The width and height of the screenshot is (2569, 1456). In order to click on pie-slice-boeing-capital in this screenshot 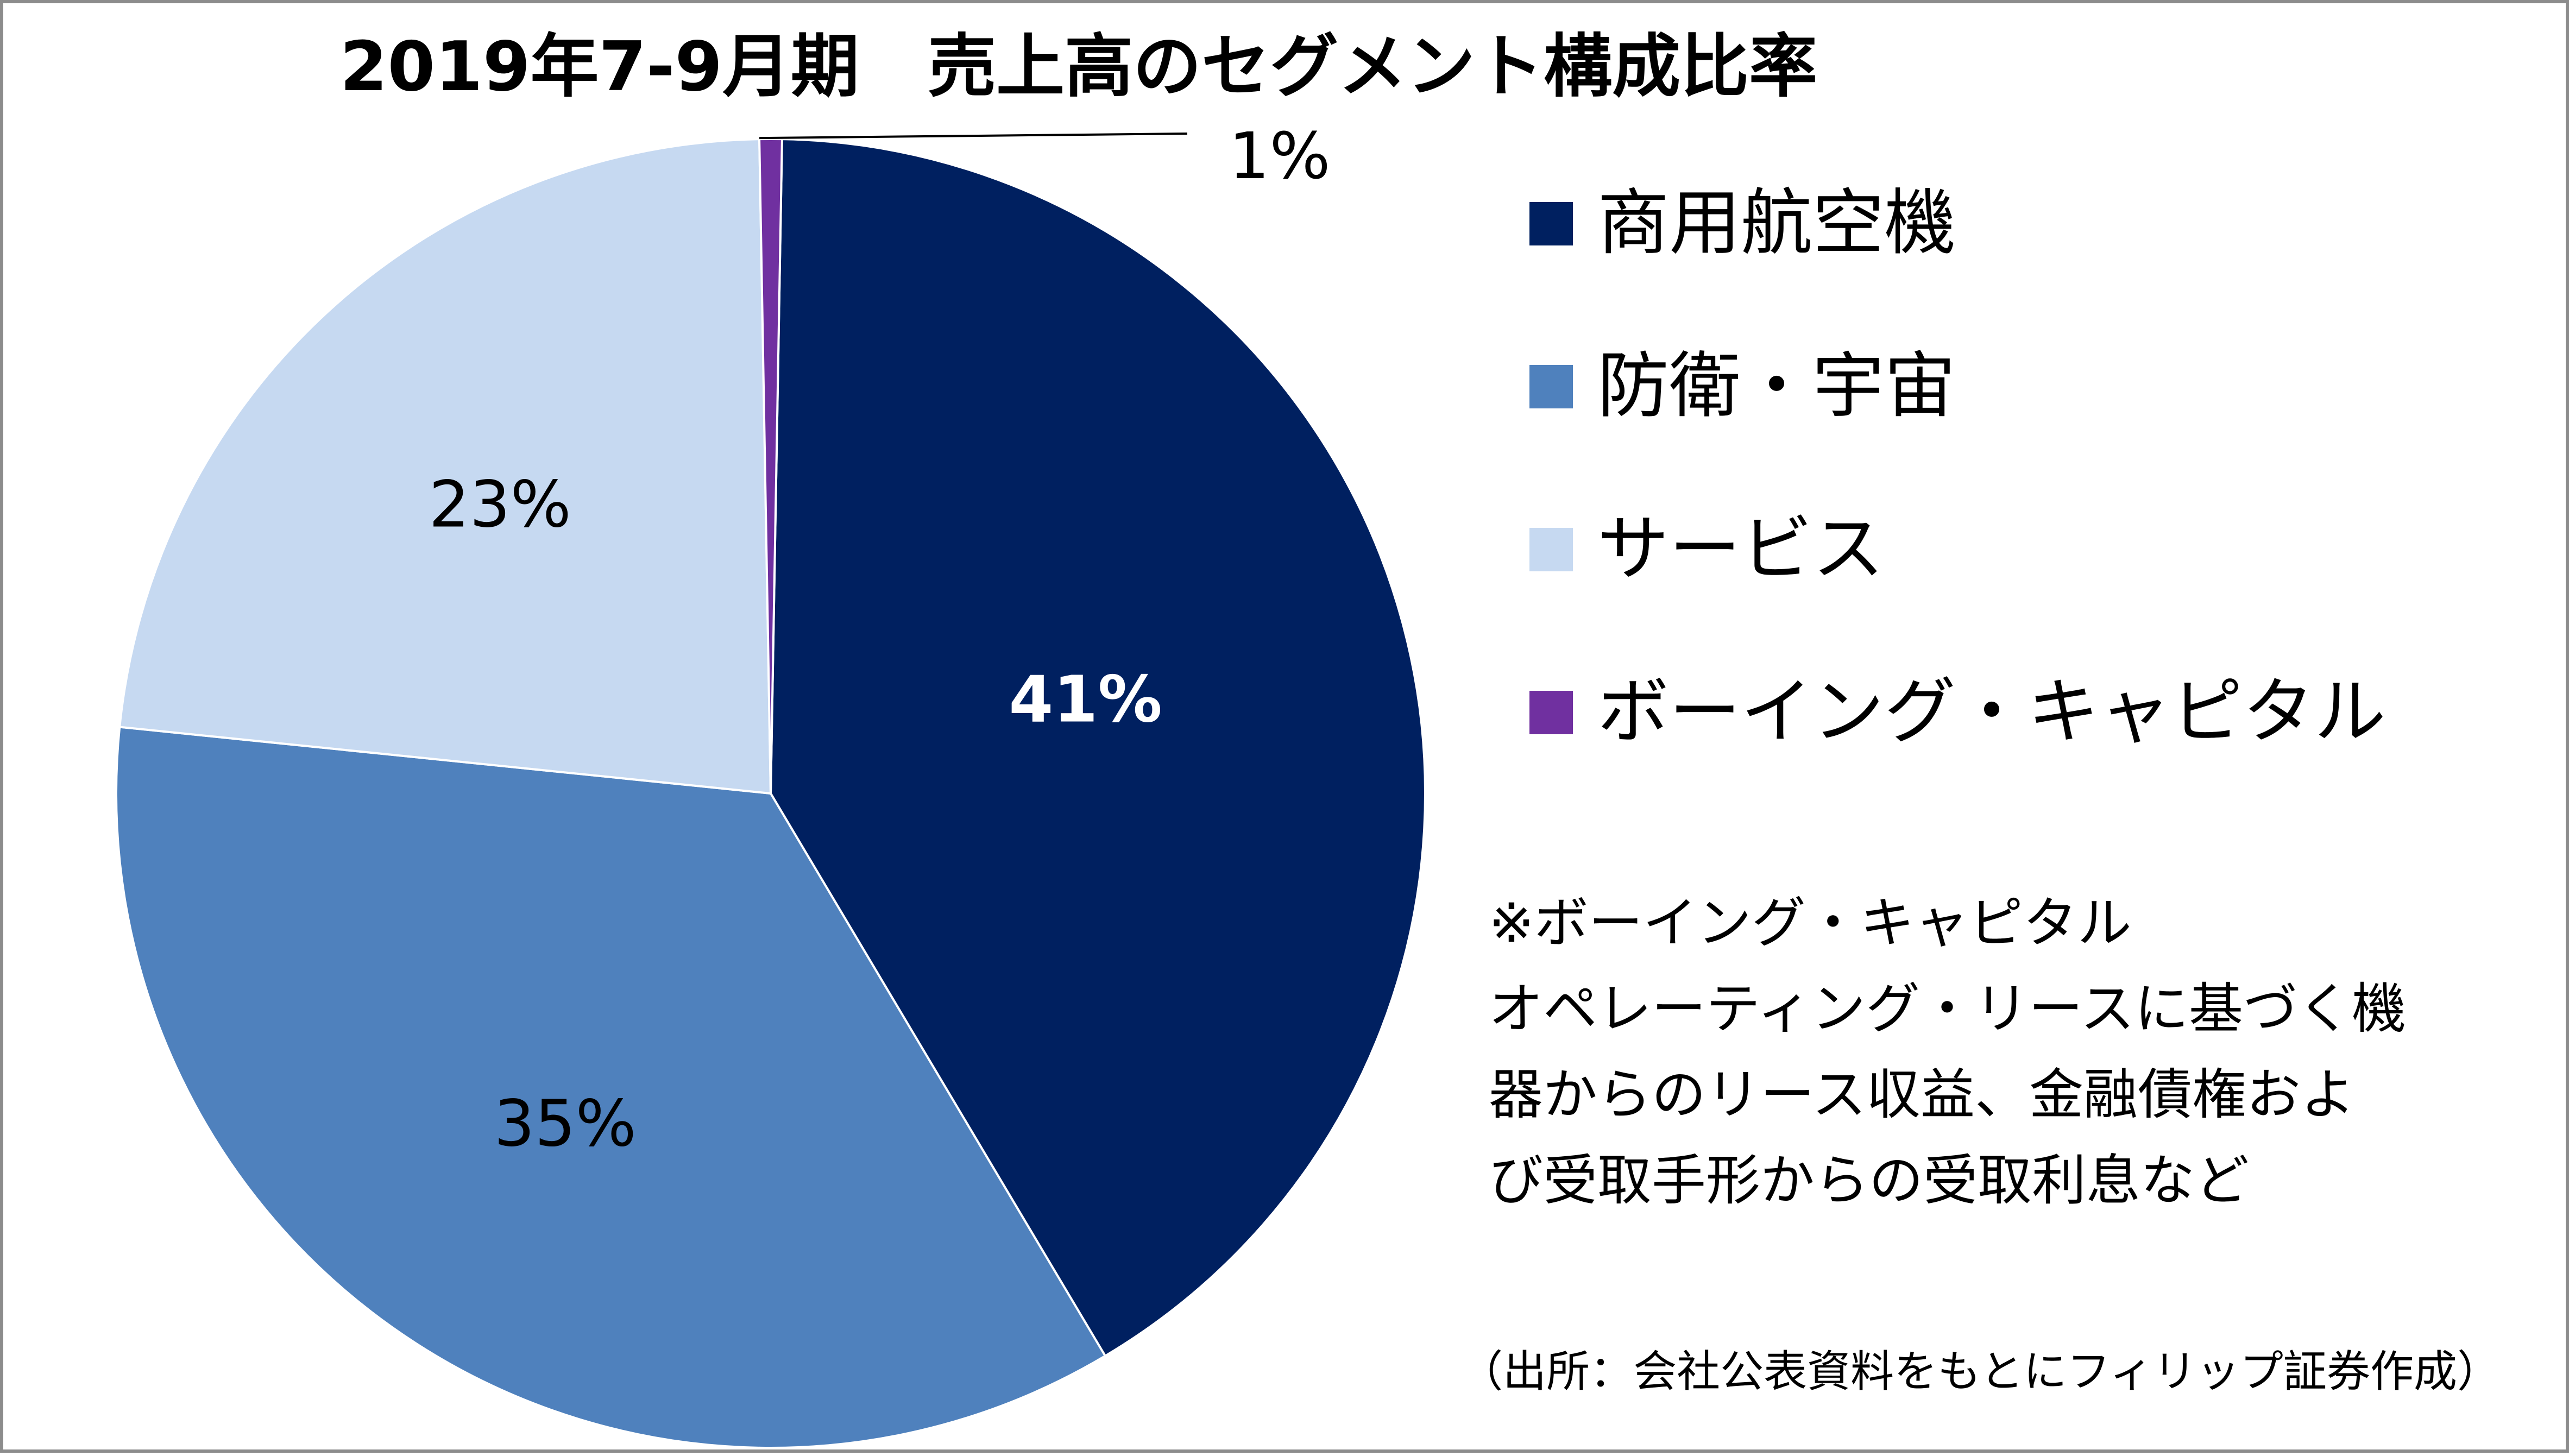, I will do `click(771, 466)`.